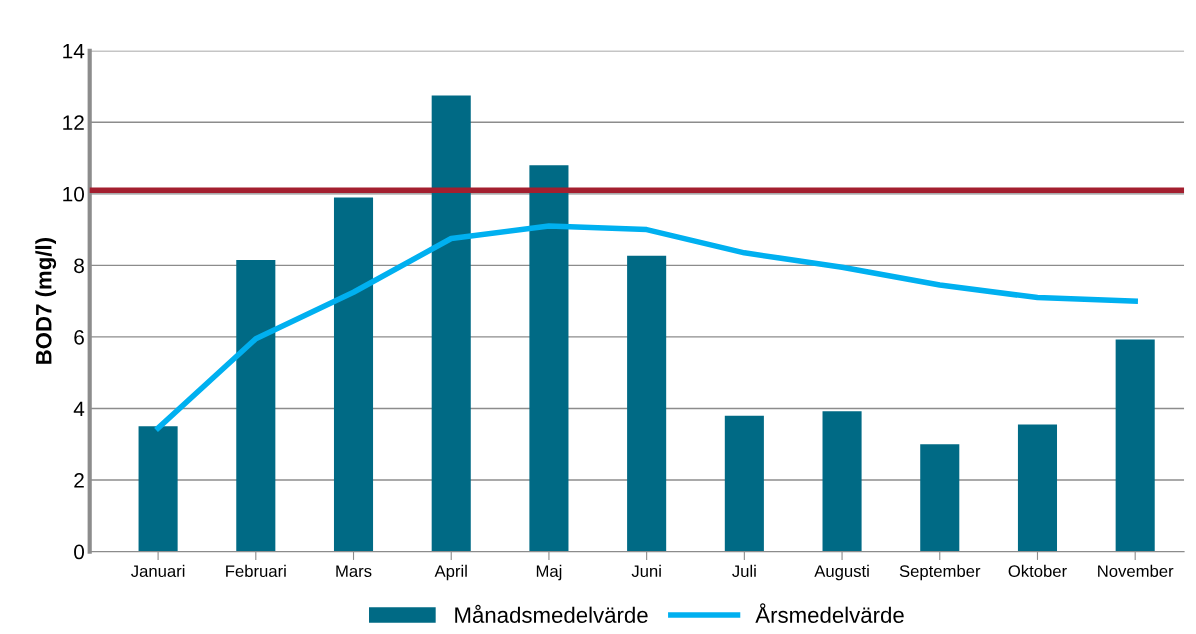  I want to click on x-tick-label: Juli, so click(744, 571).